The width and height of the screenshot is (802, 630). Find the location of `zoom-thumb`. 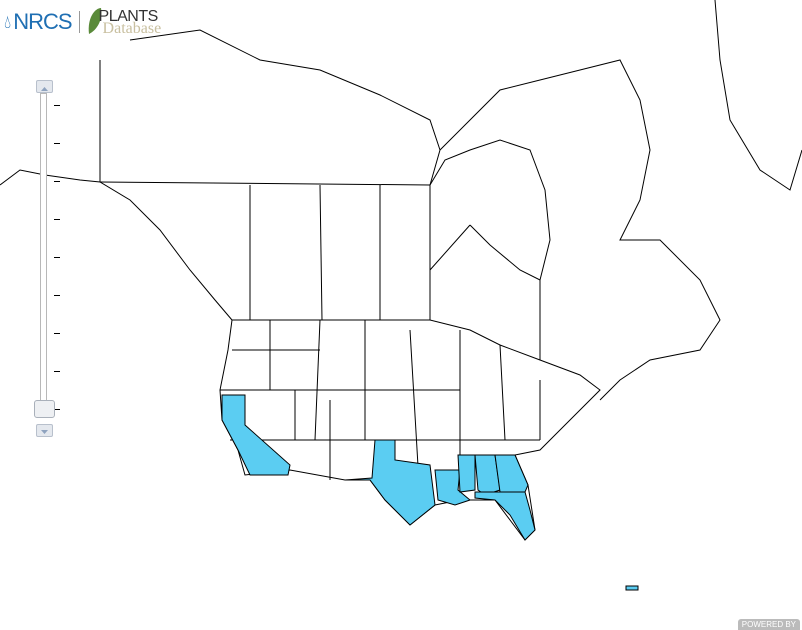

zoom-thumb is located at coordinates (44, 409).